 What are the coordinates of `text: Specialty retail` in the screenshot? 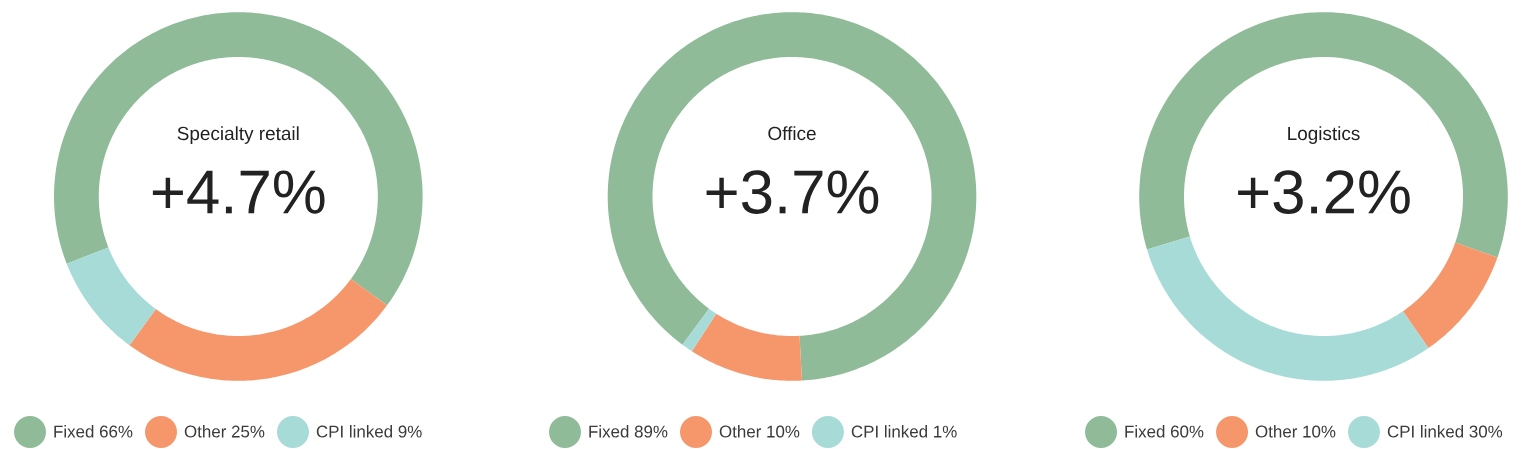 It's located at (238, 135).